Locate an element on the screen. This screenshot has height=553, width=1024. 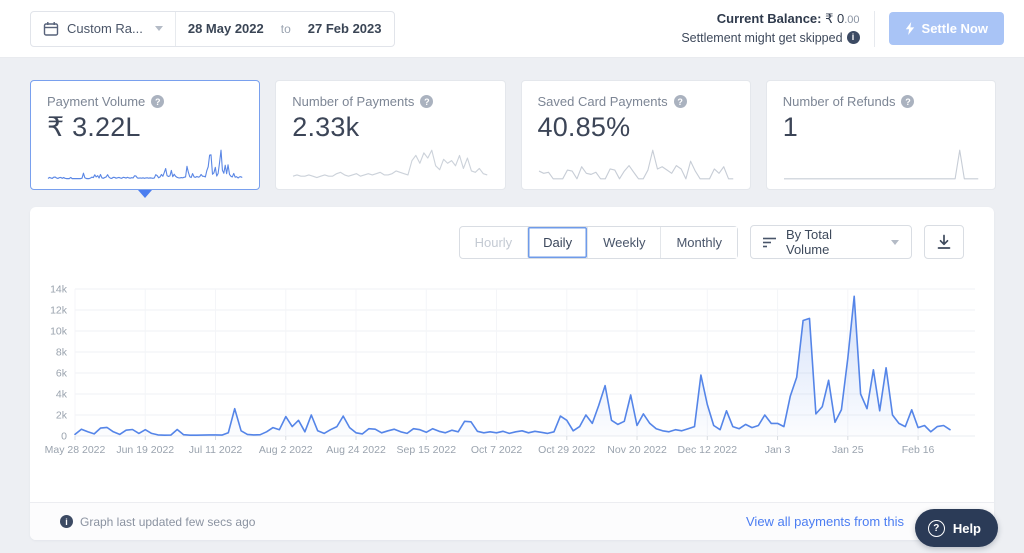
last-updated: i Graph last updated few secs ago is located at coordinates (157, 522).